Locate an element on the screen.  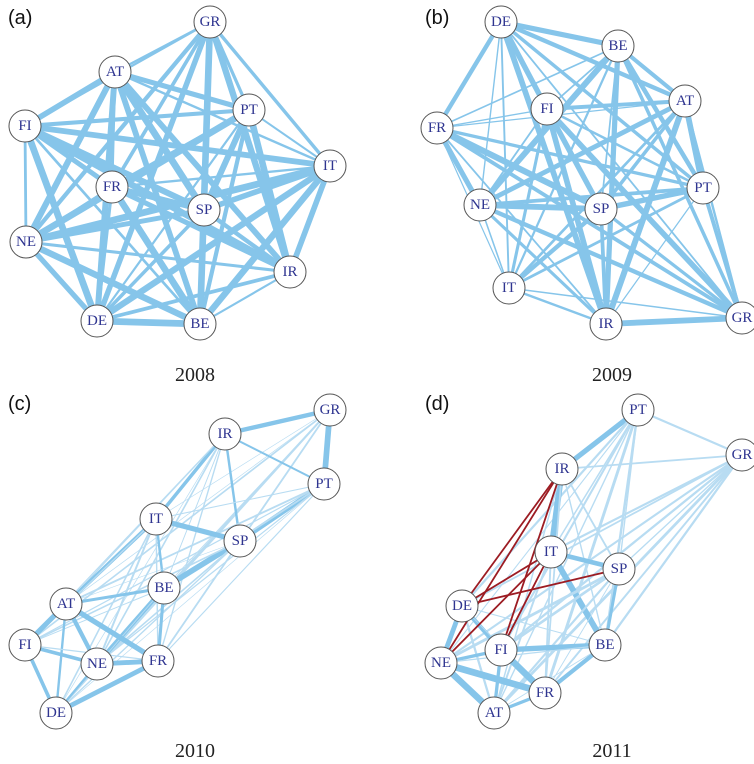
edge-SP-IT is located at coordinates (555, 248).